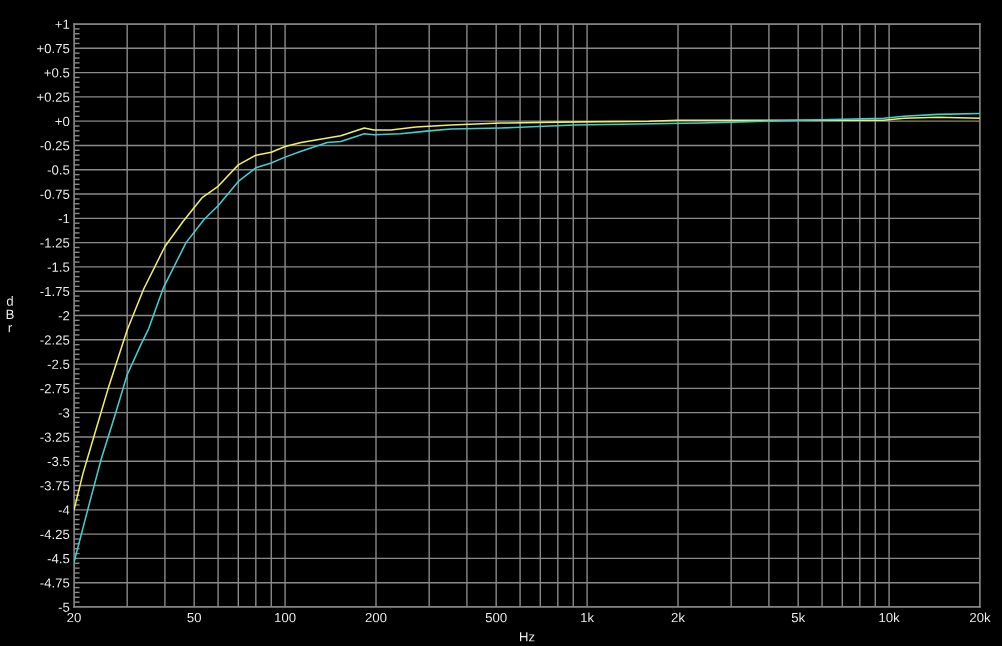 The width and height of the screenshot is (1002, 646). What do you see at coordinates (57, 73) in the screenshot?
I see `y-tick-label: +0.5` at bounding box center [57, 73].